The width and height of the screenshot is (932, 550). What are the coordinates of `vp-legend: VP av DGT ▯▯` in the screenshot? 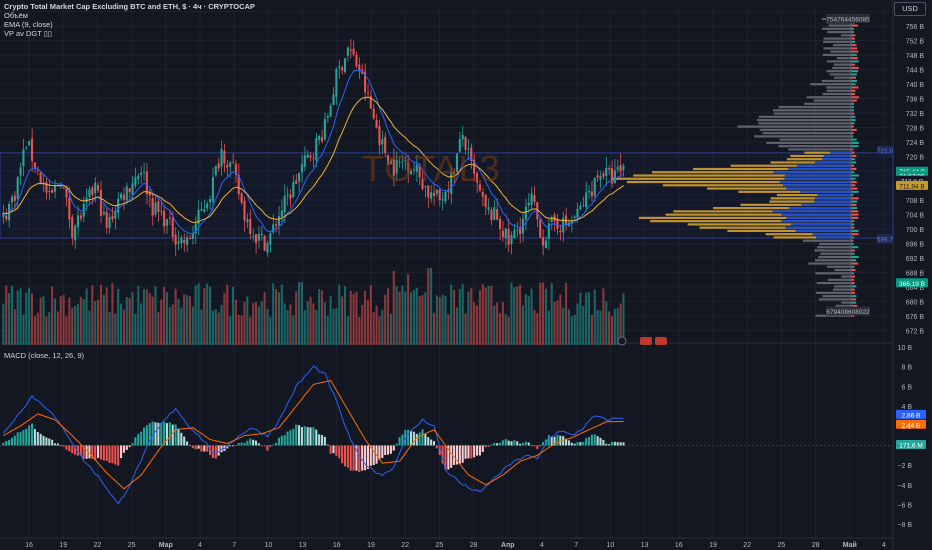 It's located at (28, 33).